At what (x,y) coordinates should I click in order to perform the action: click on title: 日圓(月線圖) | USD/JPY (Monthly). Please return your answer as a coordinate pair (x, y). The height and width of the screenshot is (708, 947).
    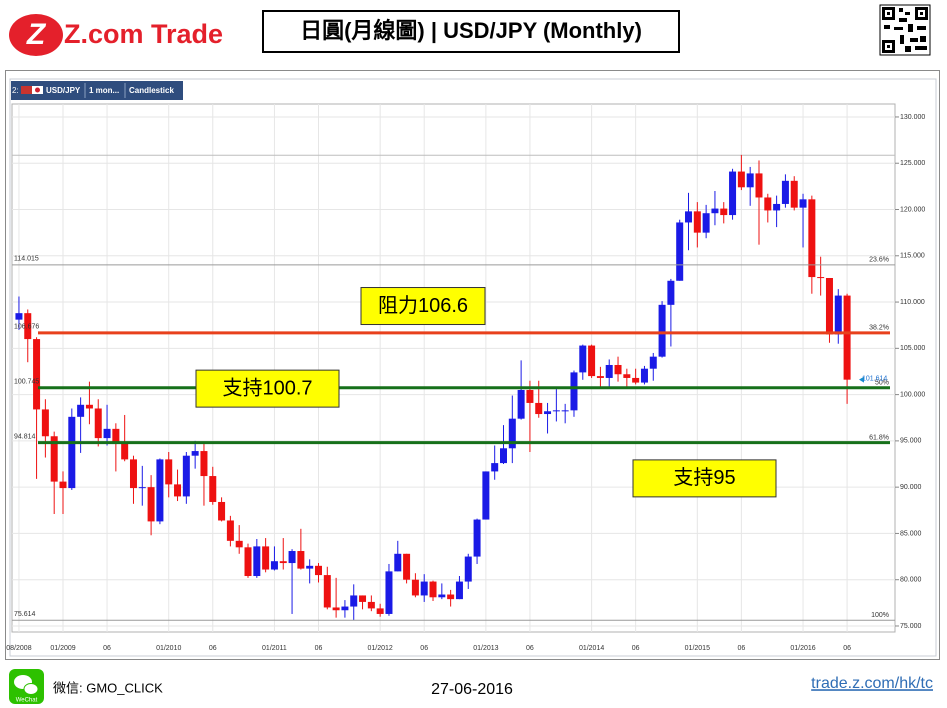
    Looking at the image, I should click on (471, 30).